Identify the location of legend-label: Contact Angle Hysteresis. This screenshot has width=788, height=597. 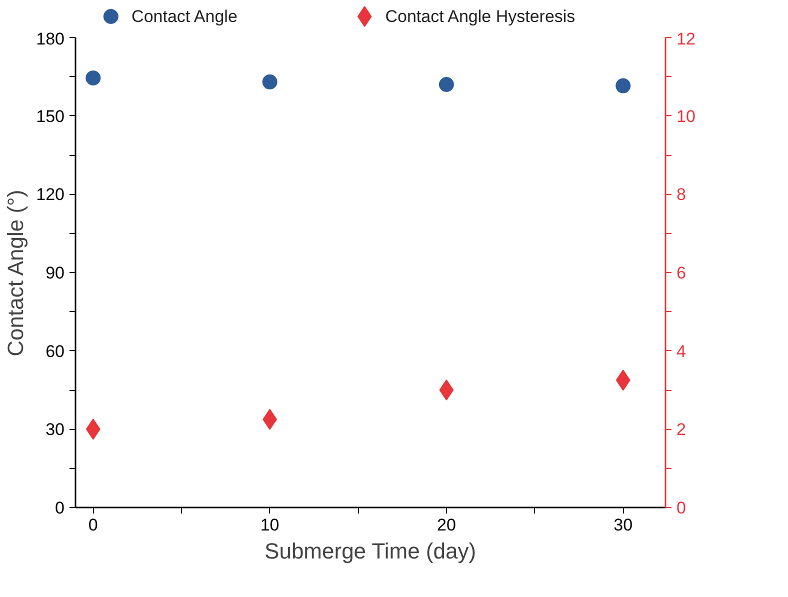
(480, 16).